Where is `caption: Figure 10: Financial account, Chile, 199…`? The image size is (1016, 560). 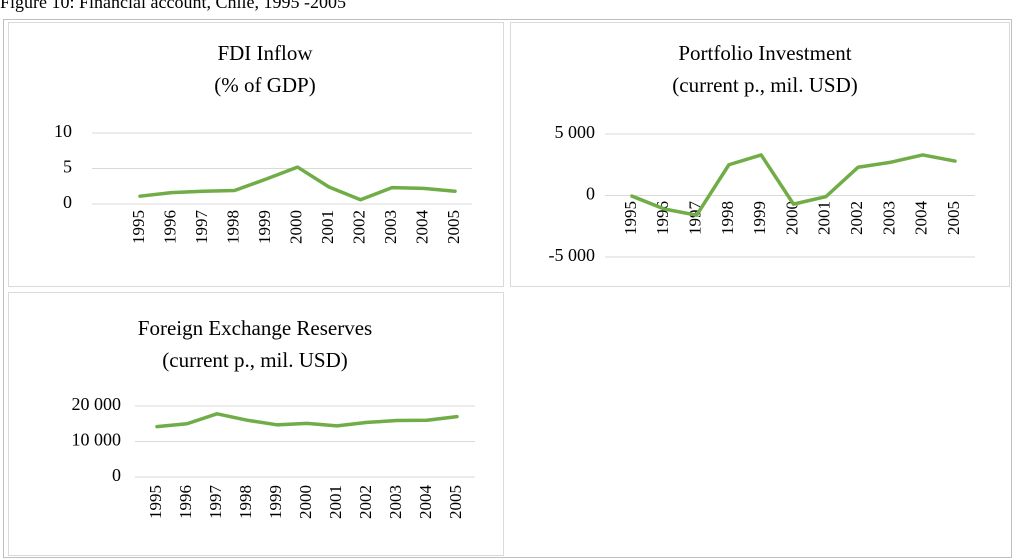
caption: Figure 10: Financial account, Chile, 199… is located at coordinates (173, 6).